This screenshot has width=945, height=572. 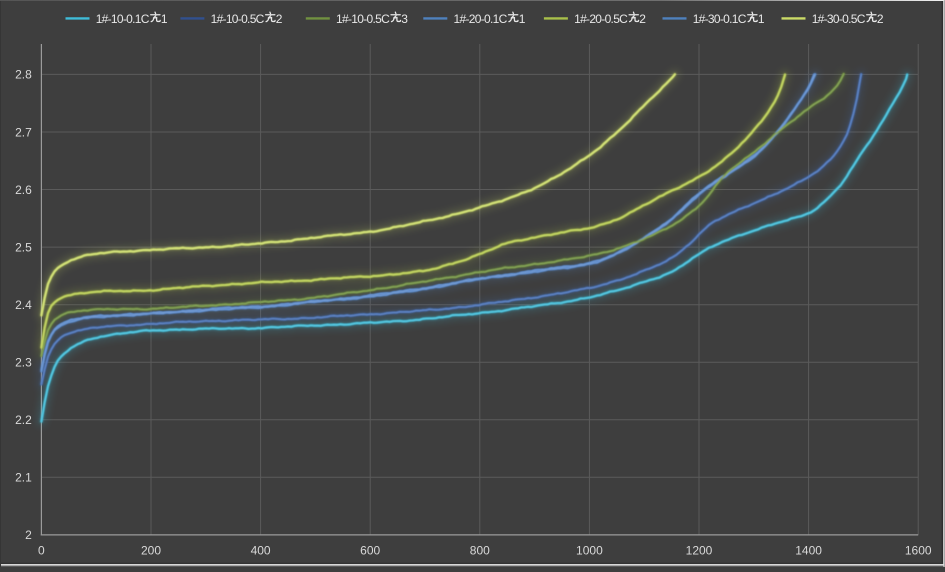 What do you see at coordinates (699, 551) in the screenshot?
I see `svg-text: 1200` at bounding box center [699, 551].